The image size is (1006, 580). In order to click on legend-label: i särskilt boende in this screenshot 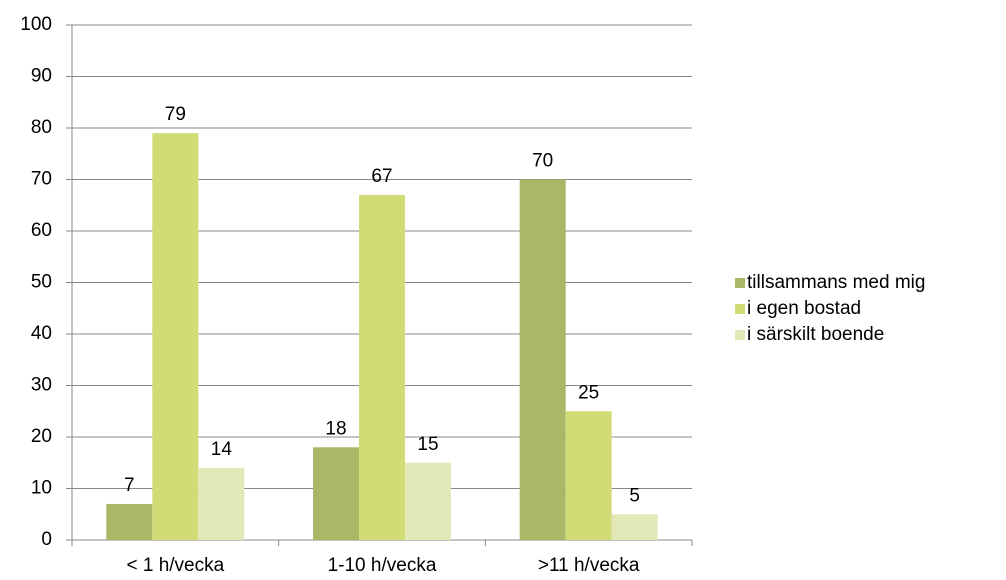, I will do `click(815, 334)`.